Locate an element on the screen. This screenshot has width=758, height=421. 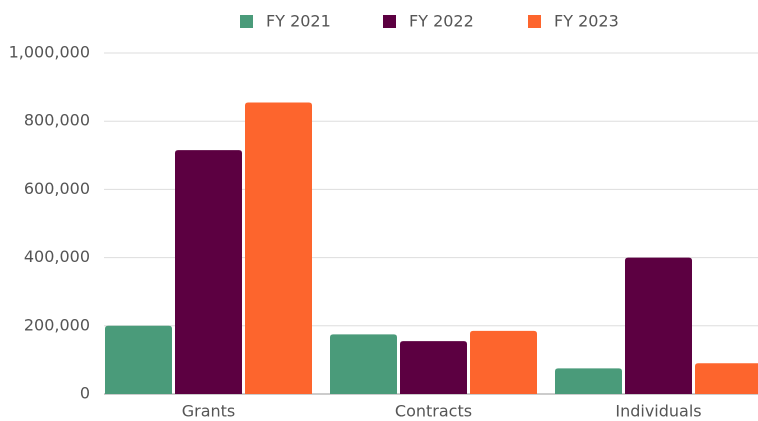
y-tick-label: 200,000 is located at coordinates (57, 324).